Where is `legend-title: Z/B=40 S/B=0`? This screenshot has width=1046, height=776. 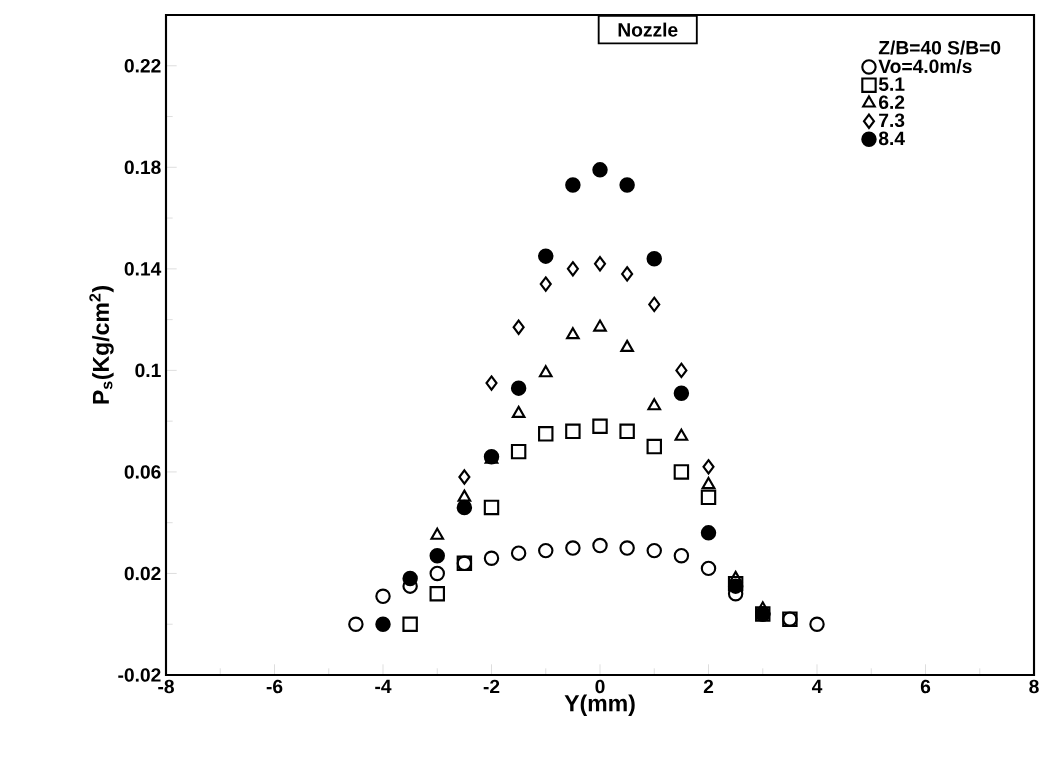
legend-title: Z/B=40 S/B=0 is located at coordinates (939, 47).